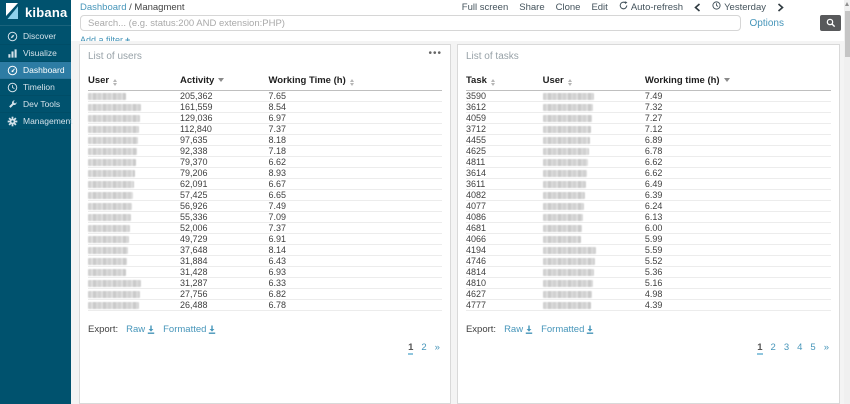 The width and height of the screenshot is (850, 404). What do you see at coordinates (648, 184) in the screenshot?
I see `table-row: 3611 6.49` at bounding box center [648, 184].